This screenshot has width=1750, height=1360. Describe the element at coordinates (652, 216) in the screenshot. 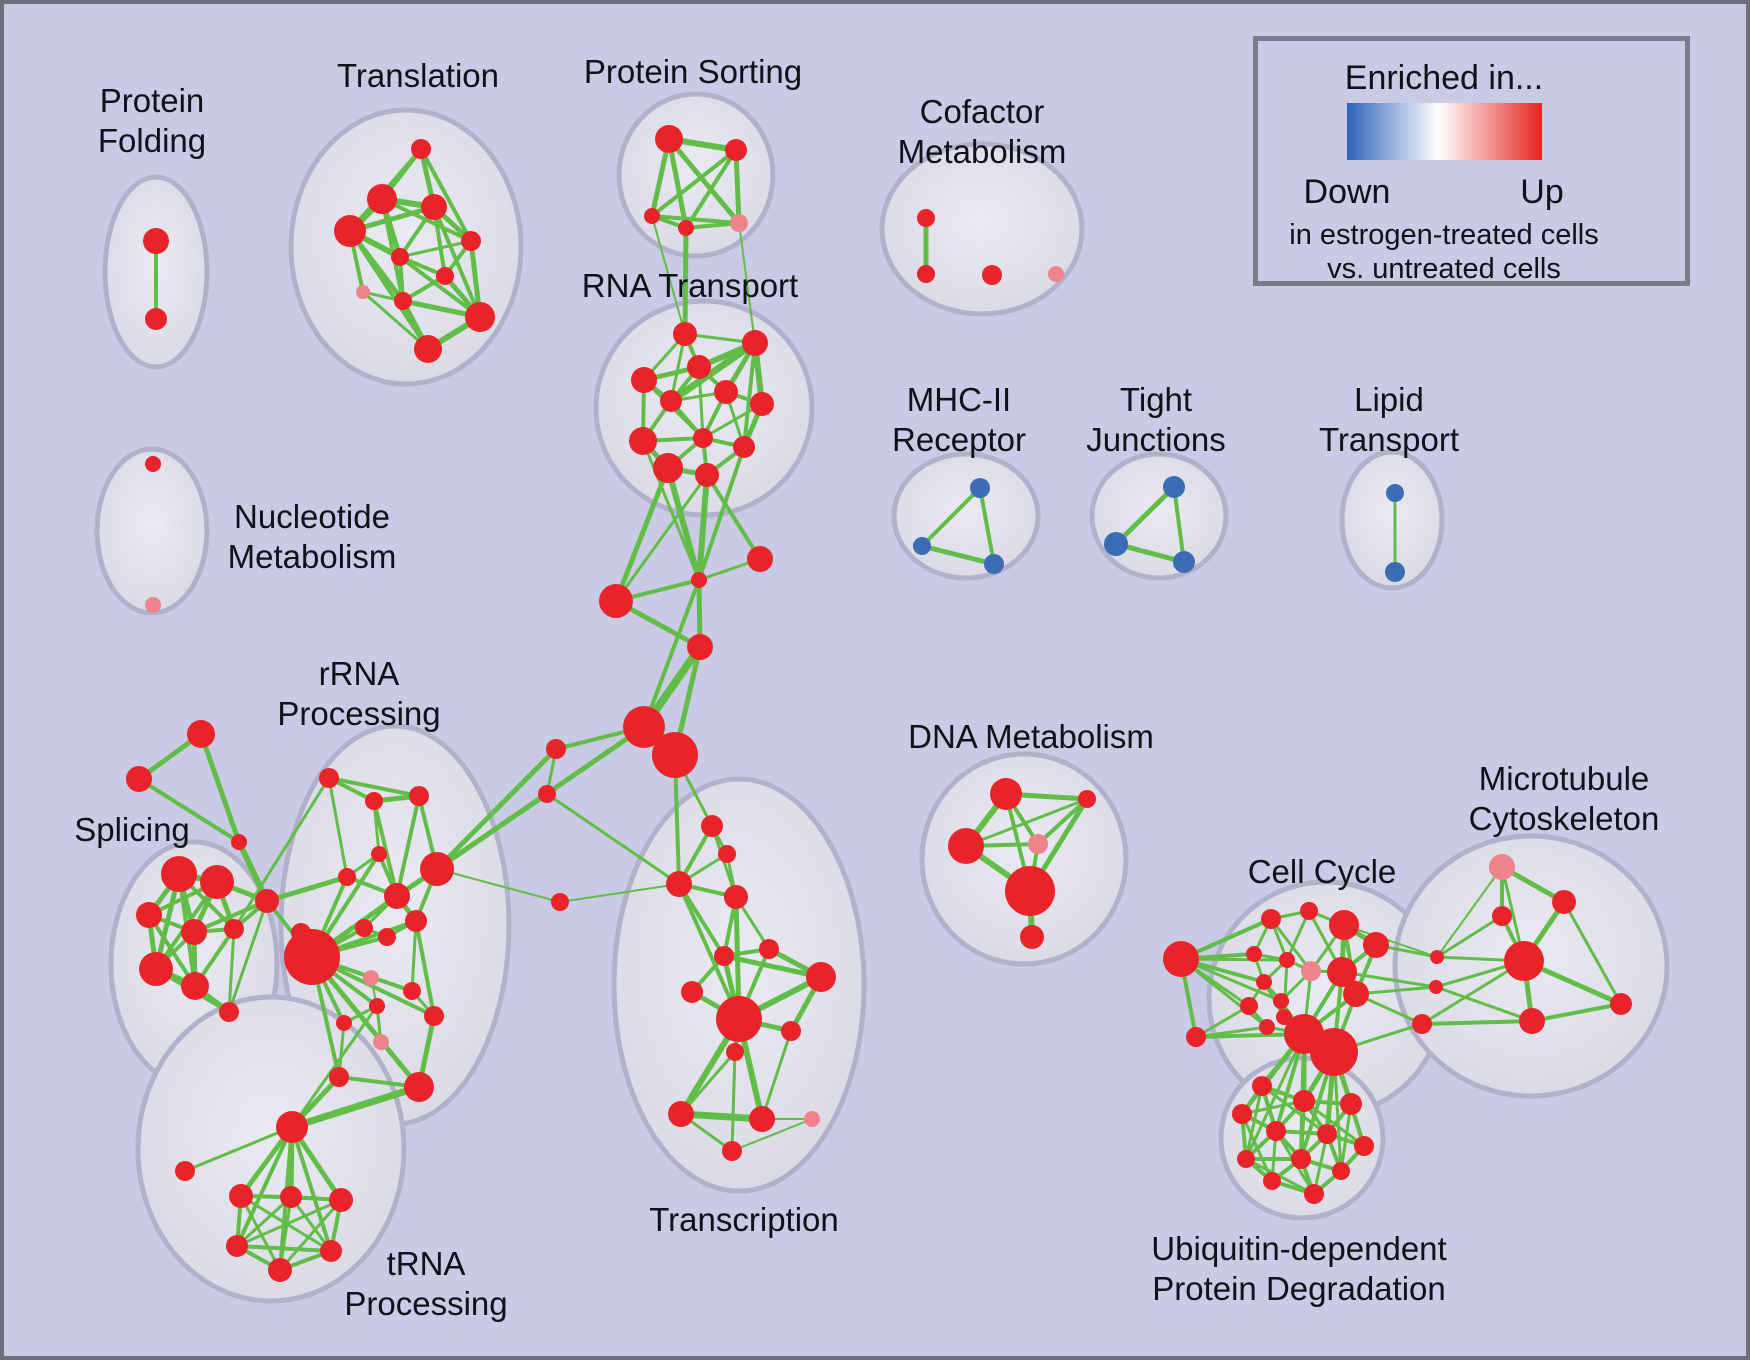

I see `node-ps3` at that location.